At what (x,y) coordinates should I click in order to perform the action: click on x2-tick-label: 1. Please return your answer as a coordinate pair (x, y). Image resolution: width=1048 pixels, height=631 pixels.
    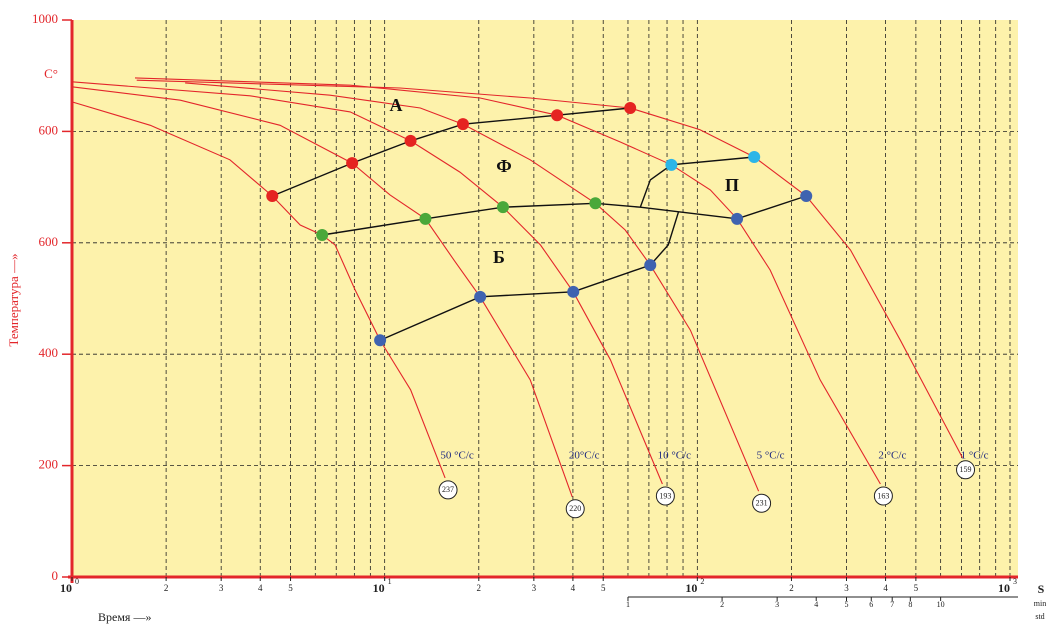
    Looking at the image, I should click on (628, 604).